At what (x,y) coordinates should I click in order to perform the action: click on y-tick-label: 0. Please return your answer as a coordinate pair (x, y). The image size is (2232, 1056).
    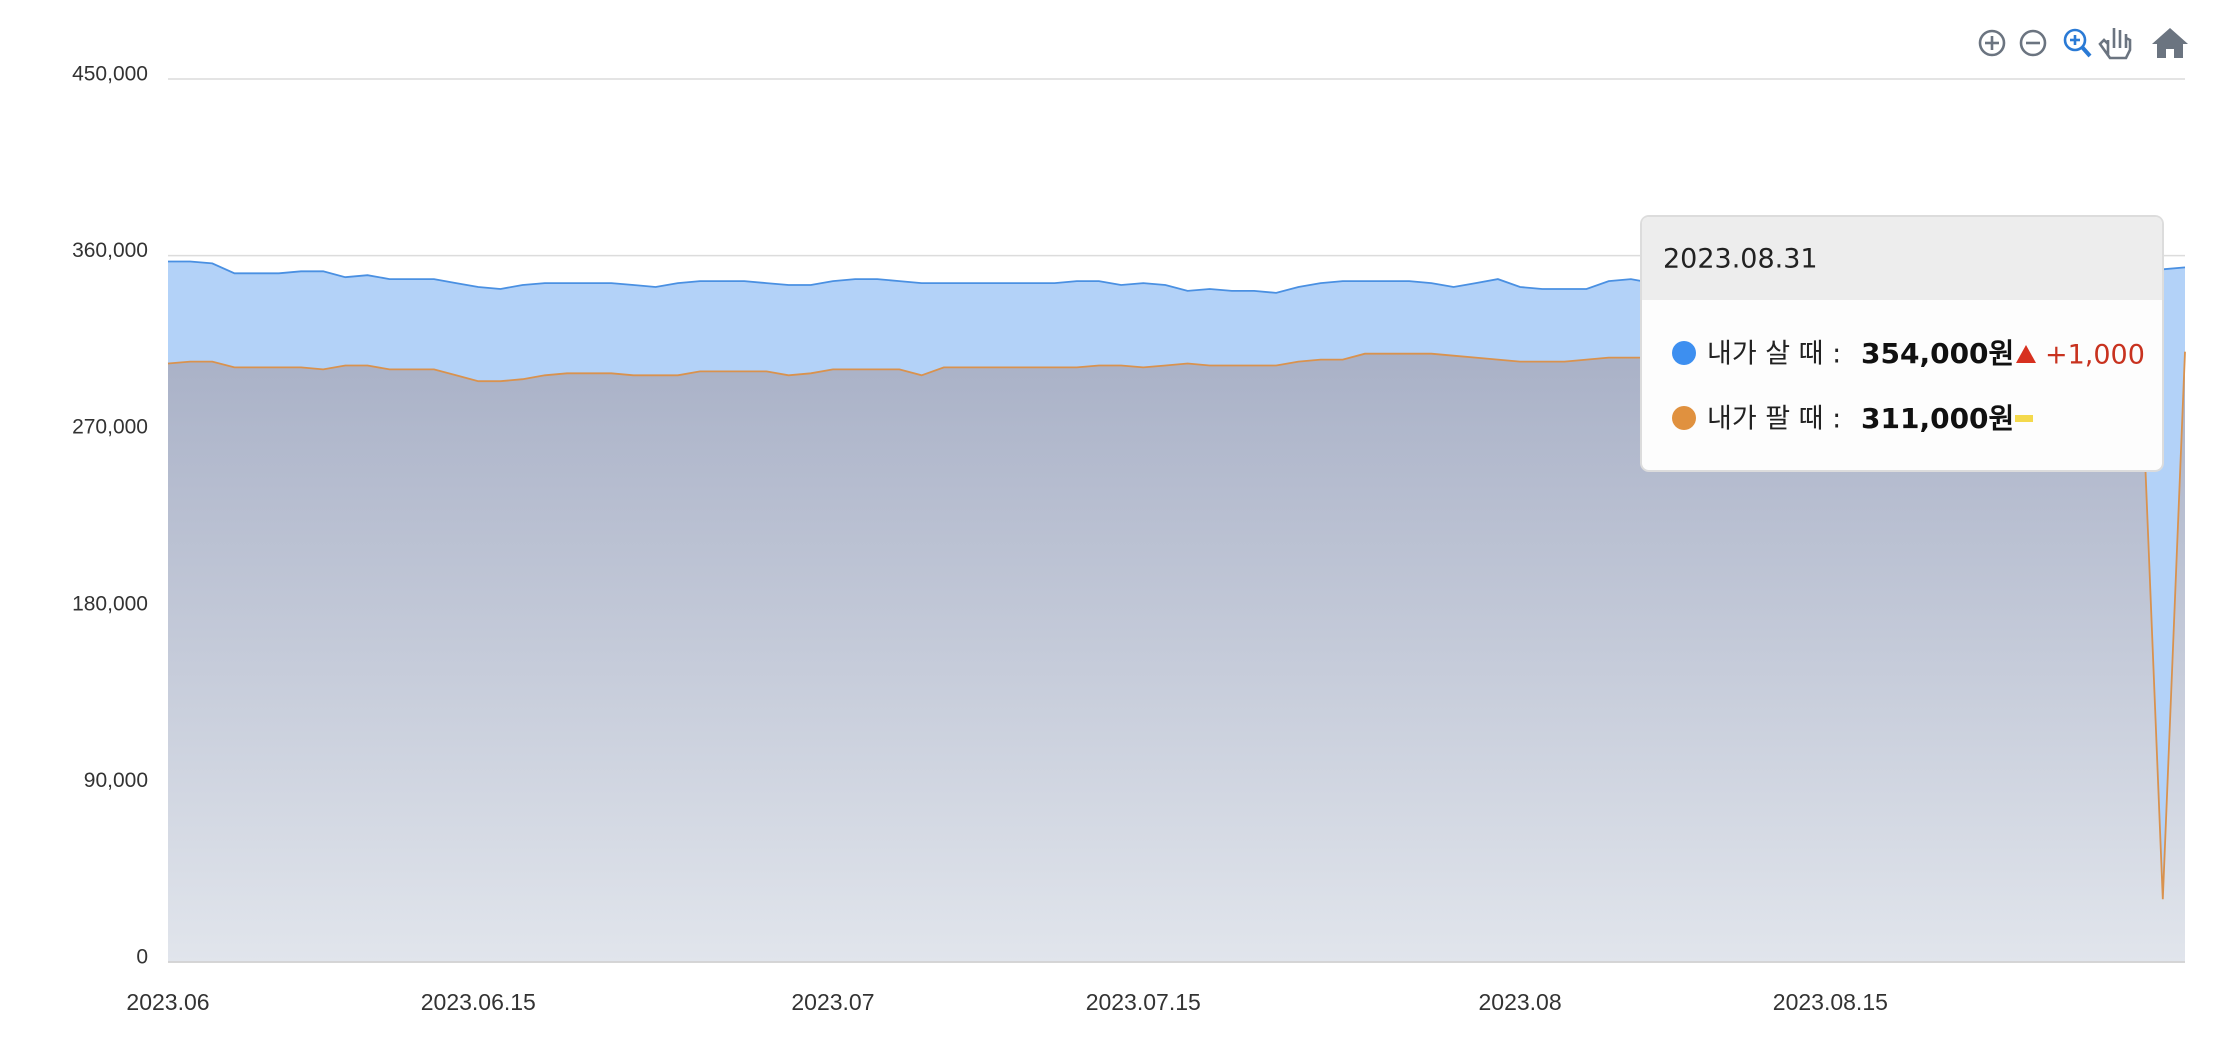
    Looking at the image, I should click on (142, 957).